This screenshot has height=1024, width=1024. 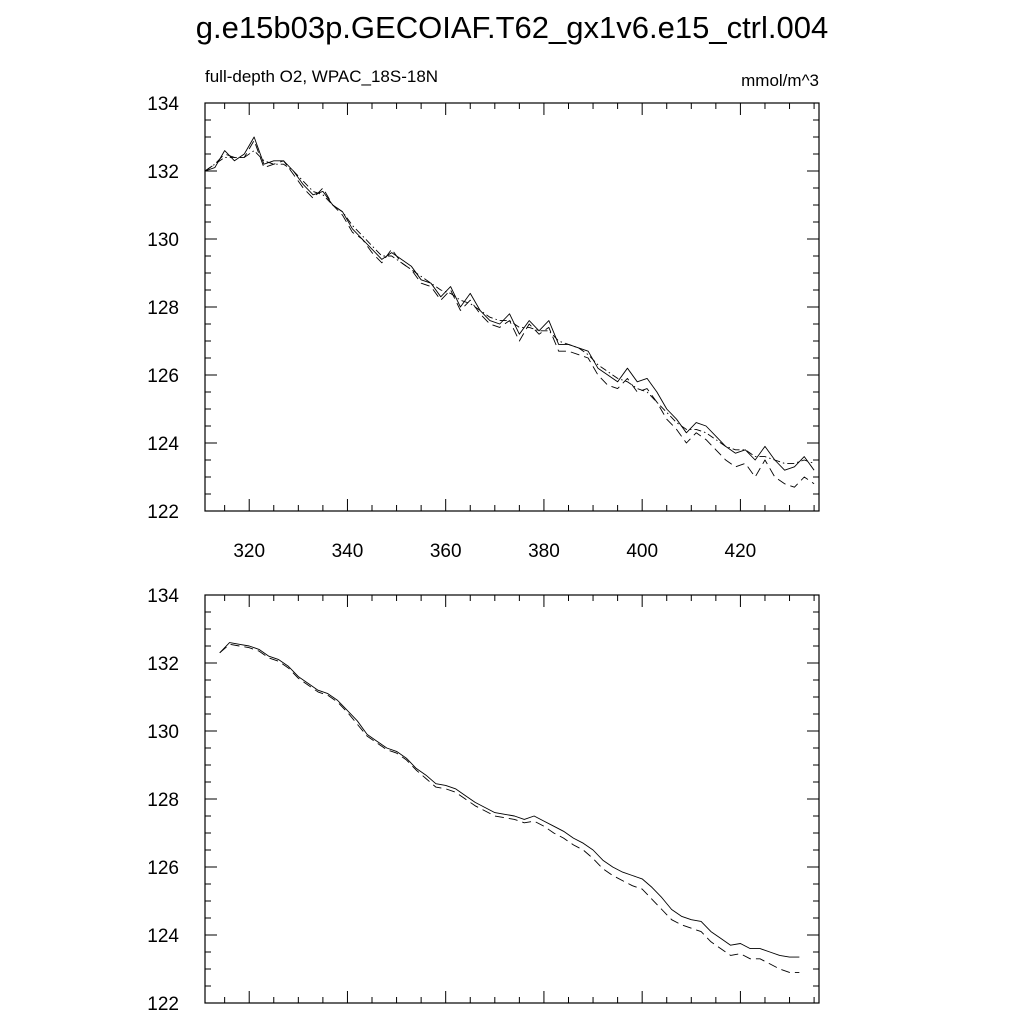 I want to click on top-y-tick-label: 126, so click(x=163, y=376).